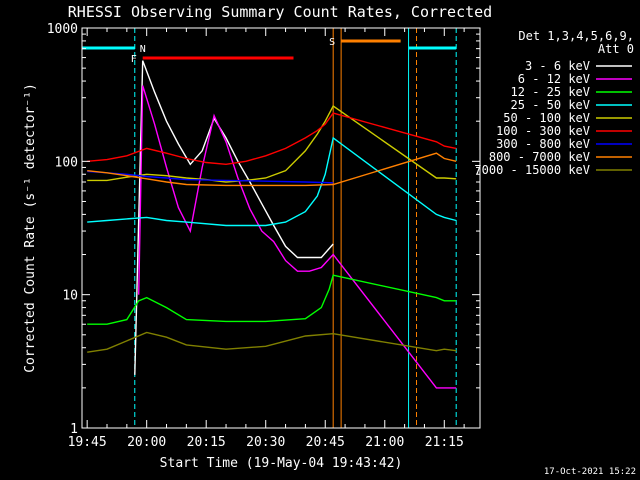 The width and height of the screenshot is (640, 480). What do you see at coordinates (265, 442) in the screenshot?
I see `x-tick-label-2030: 20:30` at bounding box center [265, 442].